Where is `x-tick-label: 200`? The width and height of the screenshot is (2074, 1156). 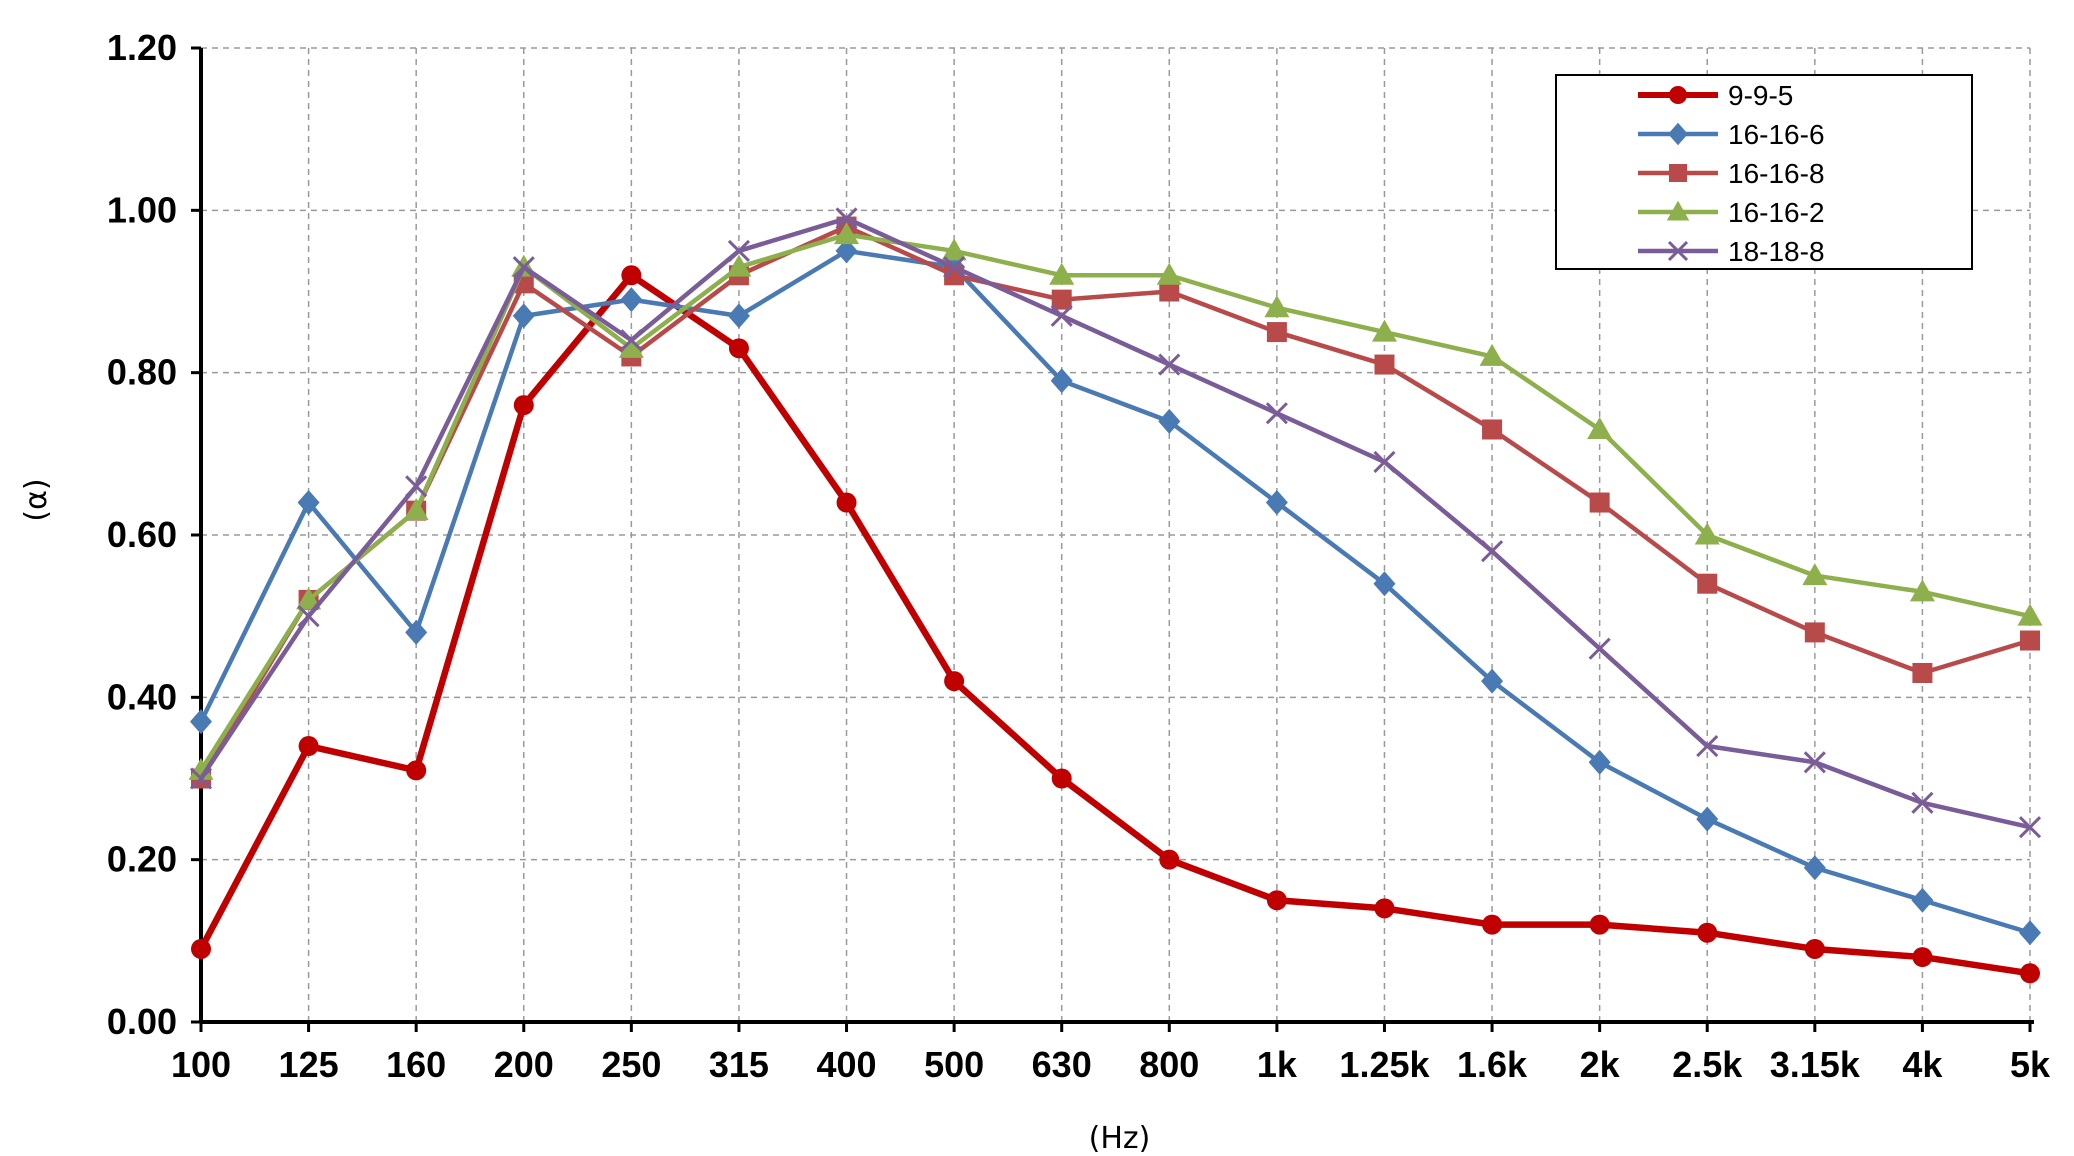 x-tick-label: 200 is located at coordinates (524, 1064).